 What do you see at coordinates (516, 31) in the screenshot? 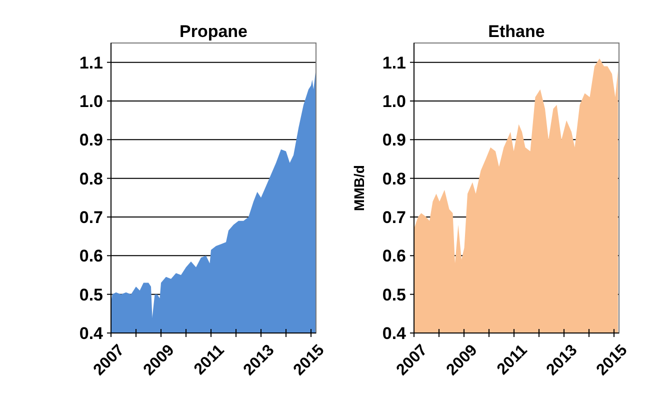
I see `chart-title: Ethane` at bounding box center [516, 31].